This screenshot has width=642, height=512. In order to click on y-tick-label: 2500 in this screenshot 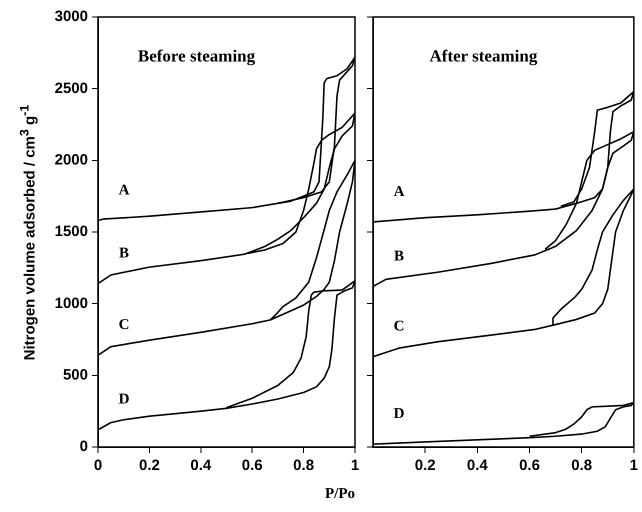, I will do `click(71, 88)`.